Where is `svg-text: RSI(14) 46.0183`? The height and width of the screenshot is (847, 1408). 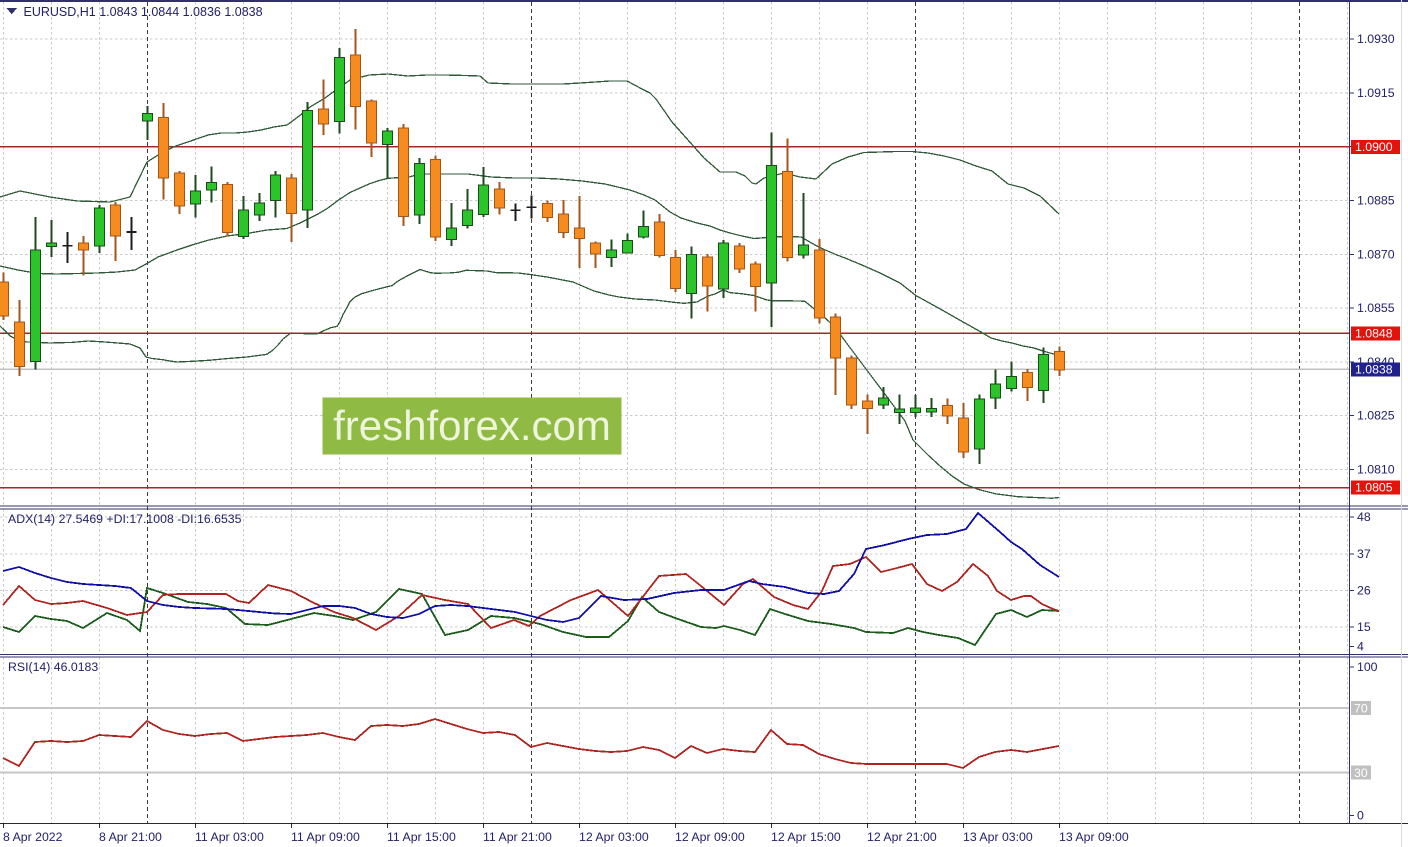
svg-text: RSI(14) 46.0183 is located at coordinates (53, 667).